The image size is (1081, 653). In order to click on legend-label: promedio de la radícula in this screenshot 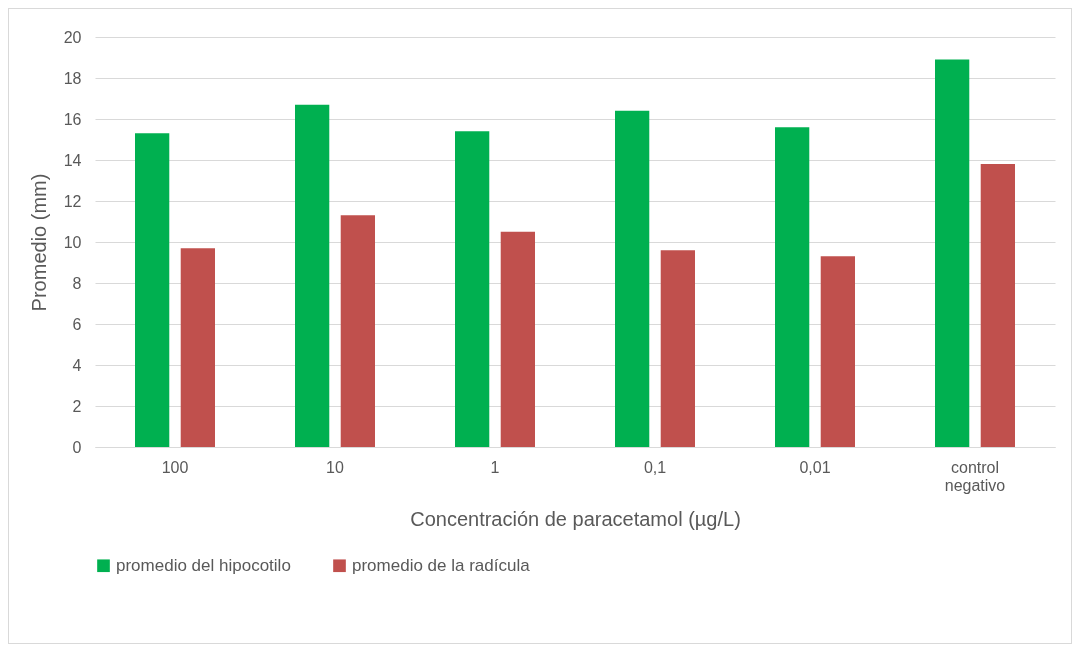, I will do `click(441, 565)`.